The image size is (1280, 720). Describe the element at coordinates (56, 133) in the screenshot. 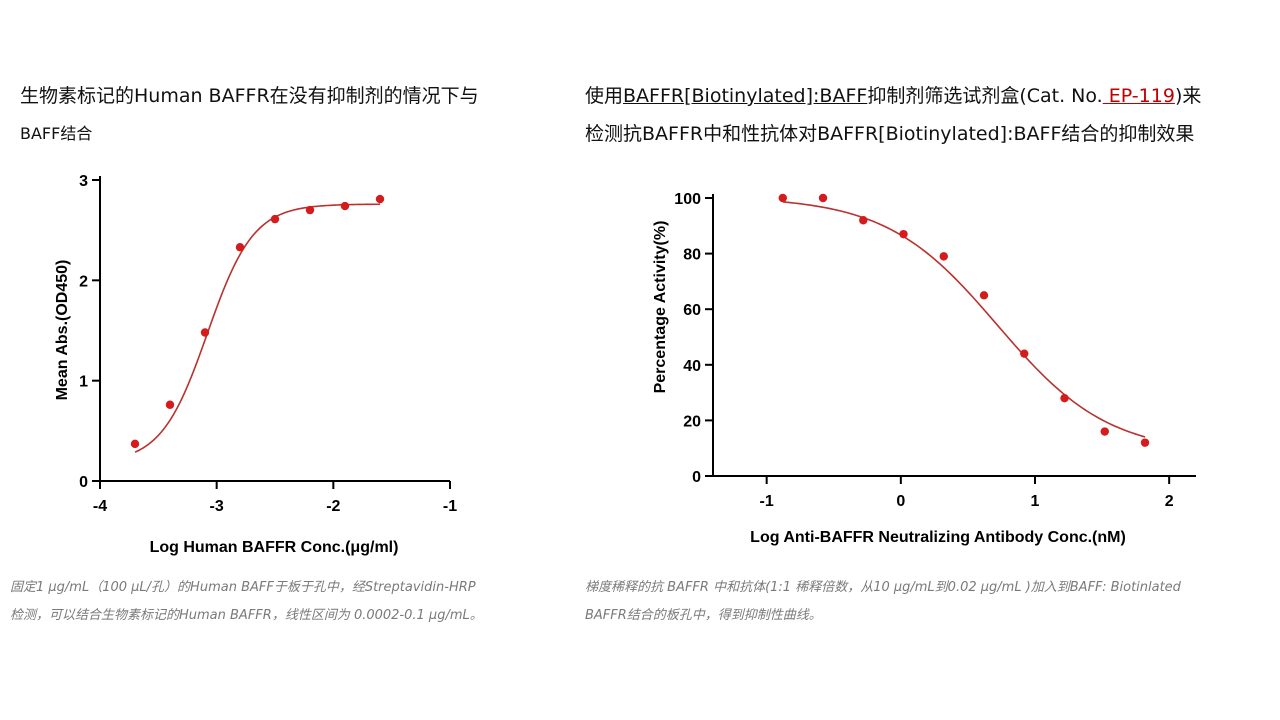

I see `left-heading-line2: BAFF结合` at that location.